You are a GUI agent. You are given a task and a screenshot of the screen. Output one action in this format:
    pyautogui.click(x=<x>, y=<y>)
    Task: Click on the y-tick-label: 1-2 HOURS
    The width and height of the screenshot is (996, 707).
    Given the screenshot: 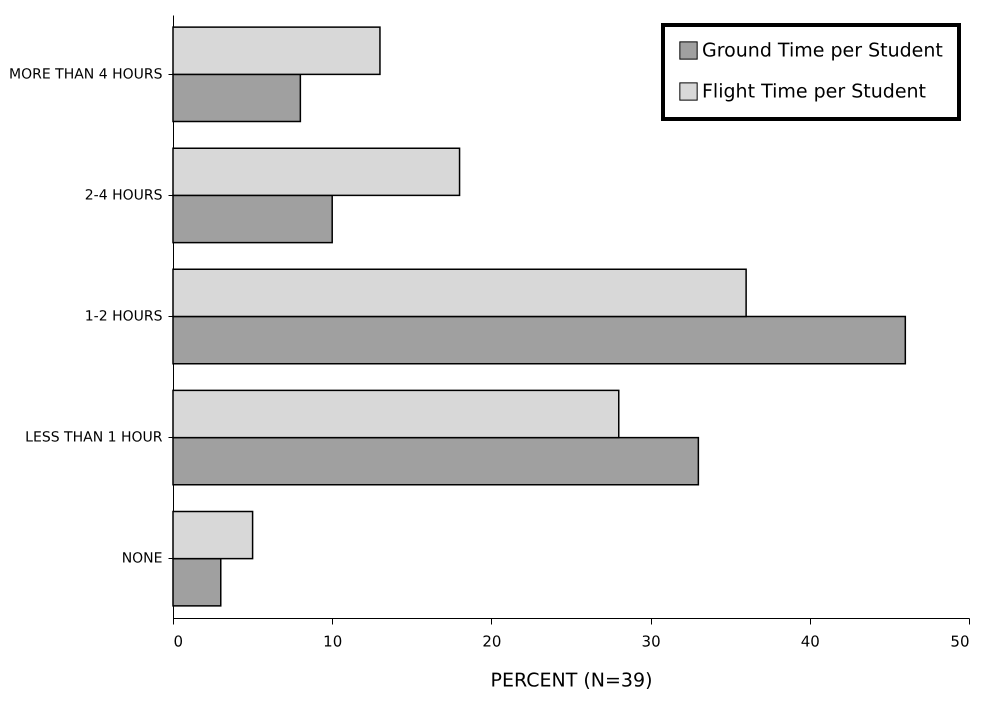 What is the action you would take?
    pyautogui.click(x=123, y=316)
    